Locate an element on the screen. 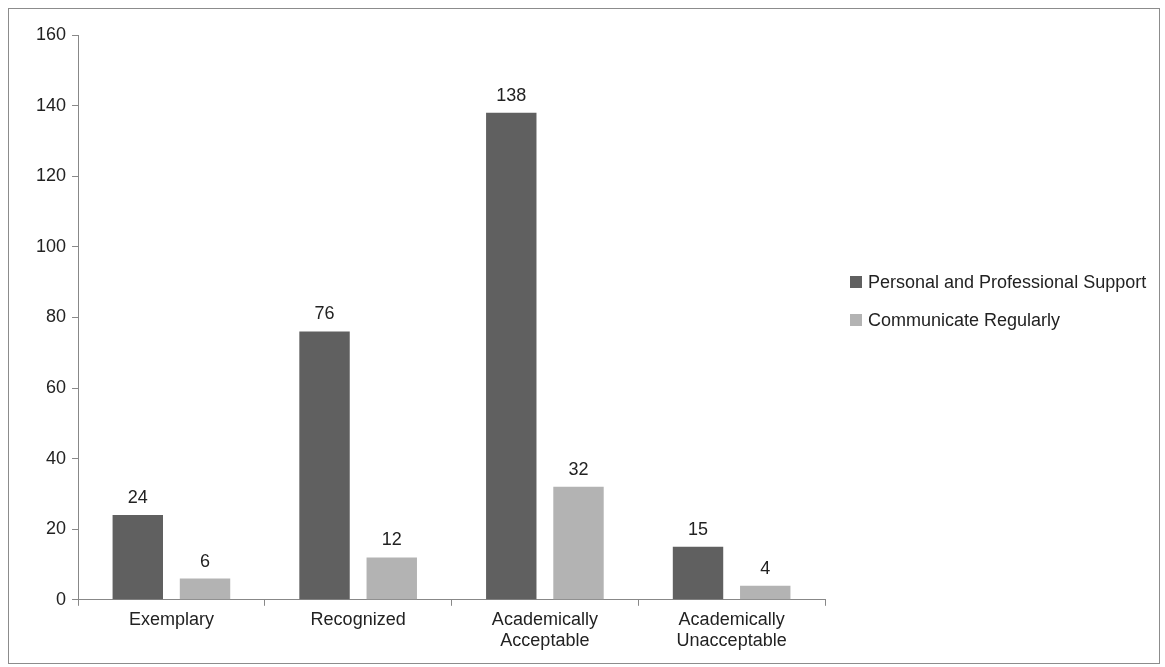 This screenshot has width=1165, height=667. x-tick-label: Recognized is located at coordinates (358, 618).